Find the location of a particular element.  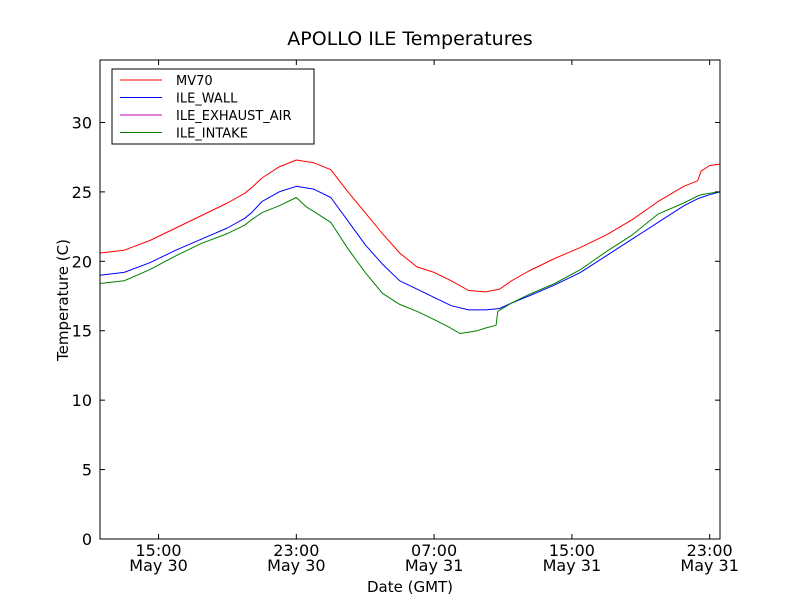

y-tick-label: 0 is located at coordinates (87, 539).